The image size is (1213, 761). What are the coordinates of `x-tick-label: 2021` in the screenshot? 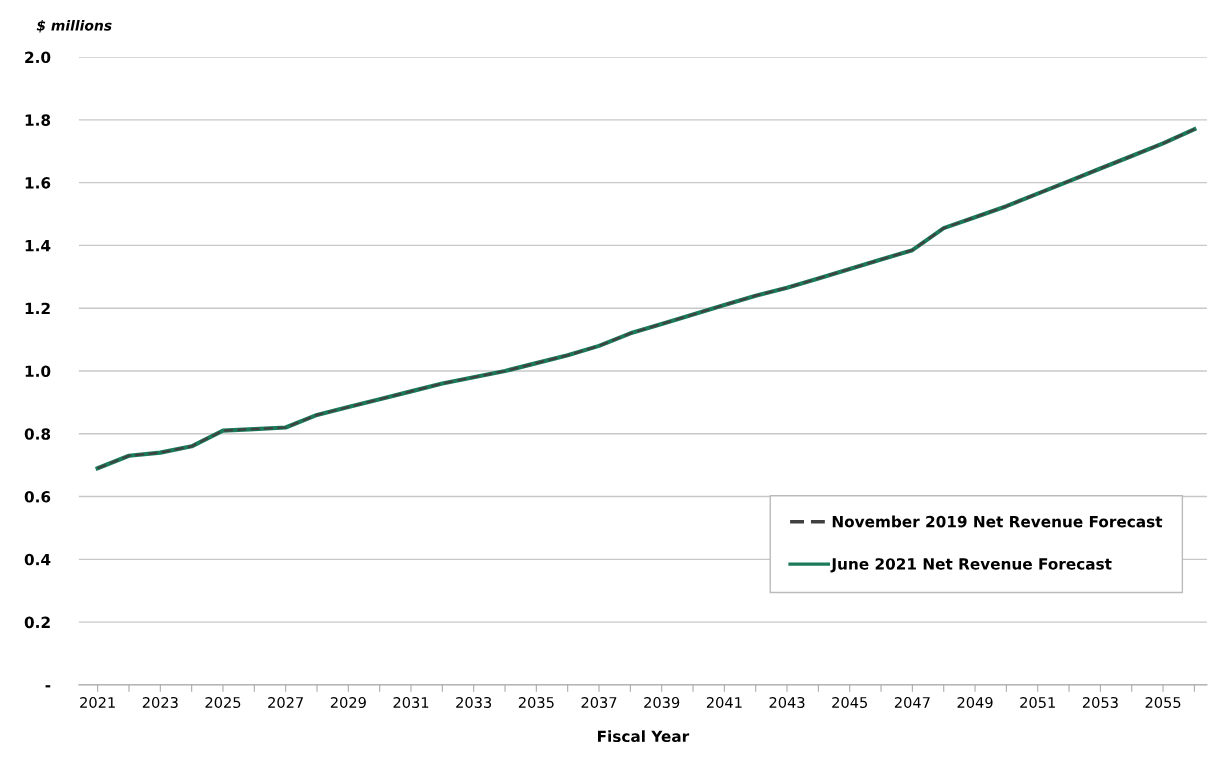 It's located at (97, 702).